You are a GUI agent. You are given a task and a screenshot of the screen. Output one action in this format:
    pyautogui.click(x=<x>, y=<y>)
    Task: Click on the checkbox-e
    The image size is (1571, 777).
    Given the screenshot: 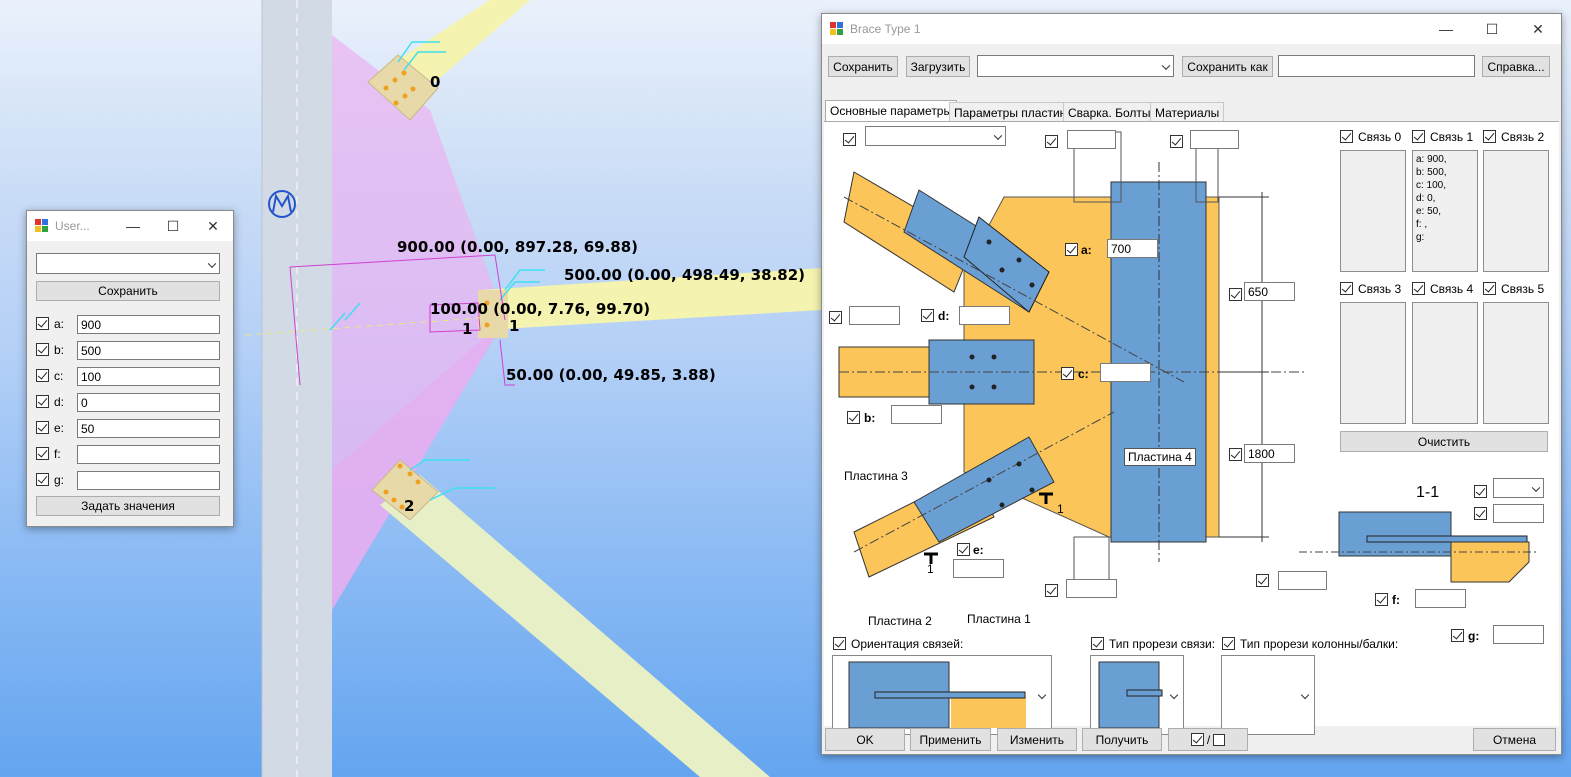 What is the action you would take?
    pyautogui.click(x=963, y=549)
    